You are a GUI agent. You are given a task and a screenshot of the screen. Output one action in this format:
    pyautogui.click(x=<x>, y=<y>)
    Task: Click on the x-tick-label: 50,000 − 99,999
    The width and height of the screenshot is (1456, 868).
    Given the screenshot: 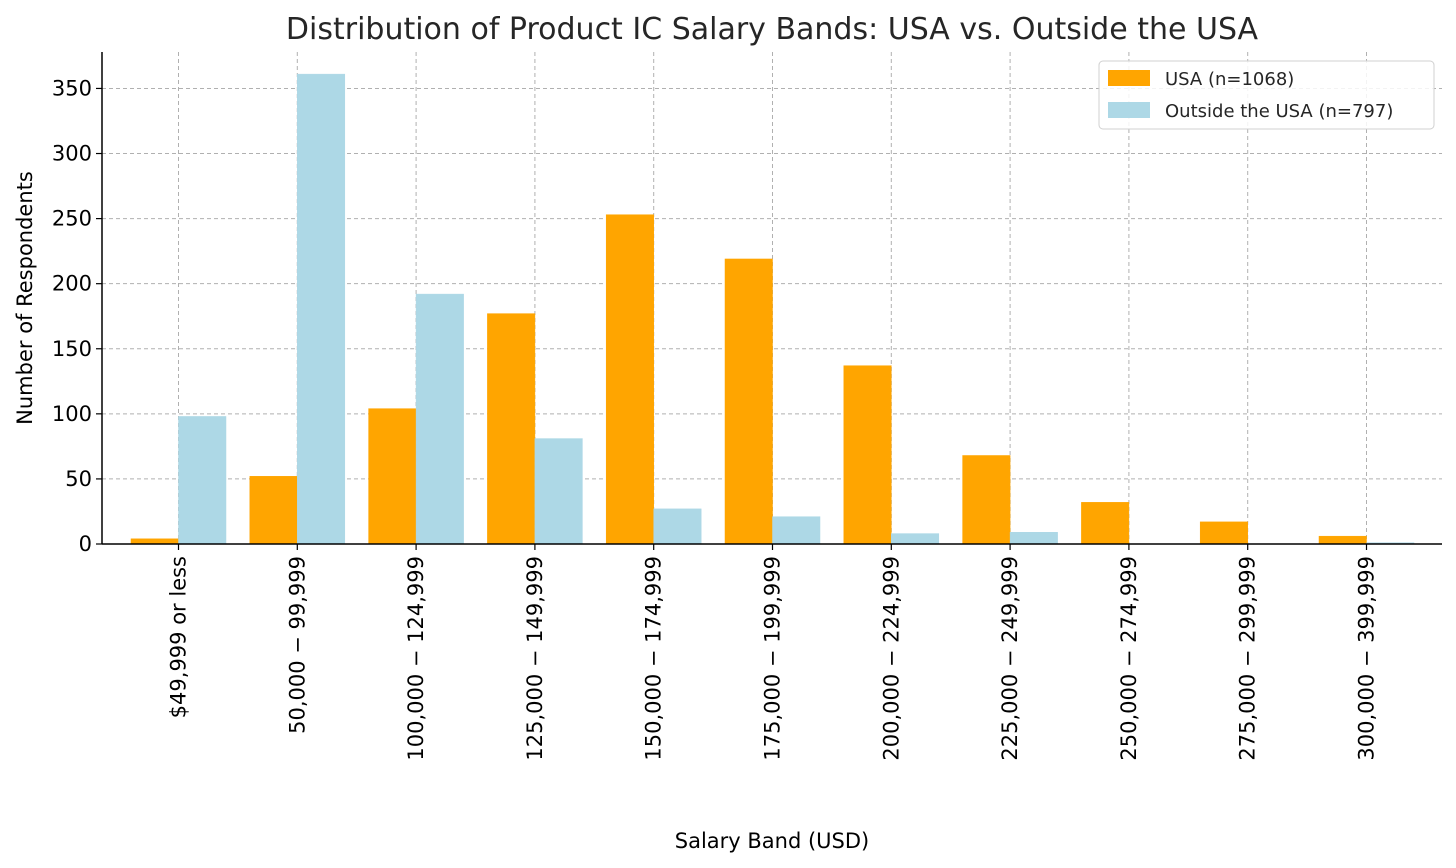 What is the action you would take?
    pyautogui.click(x=297, y=645)
    